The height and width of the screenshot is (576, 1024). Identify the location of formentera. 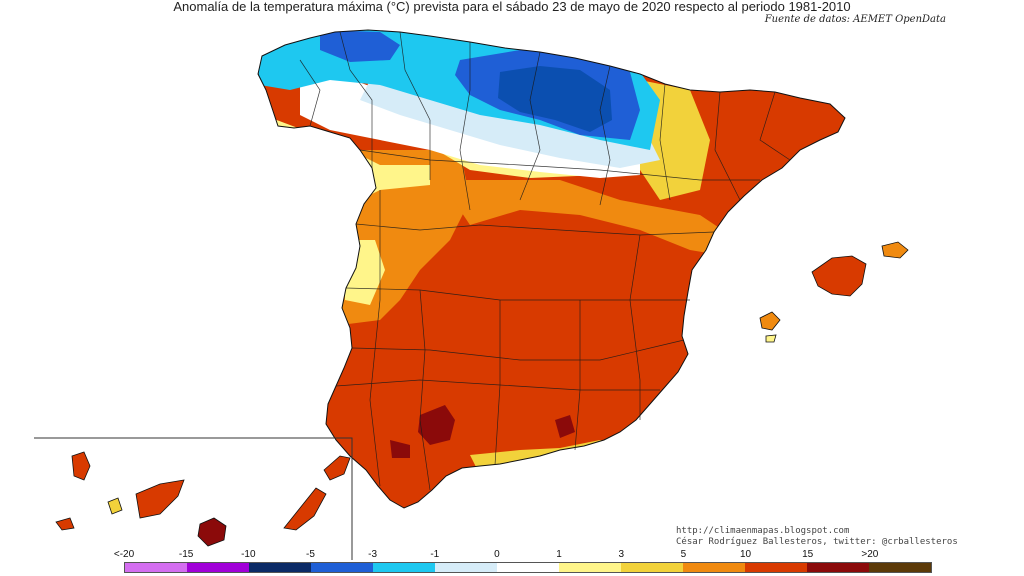
(771, 338).